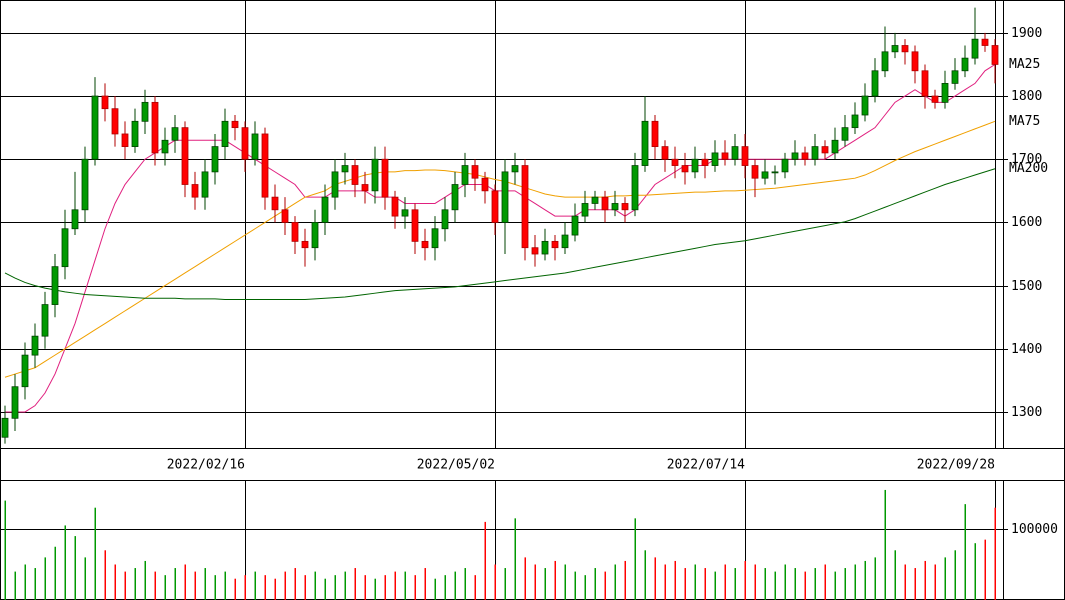  Describe the element at coordinates (1024, 64) in the screenshot. I see `legend-label: MA25` at that location.